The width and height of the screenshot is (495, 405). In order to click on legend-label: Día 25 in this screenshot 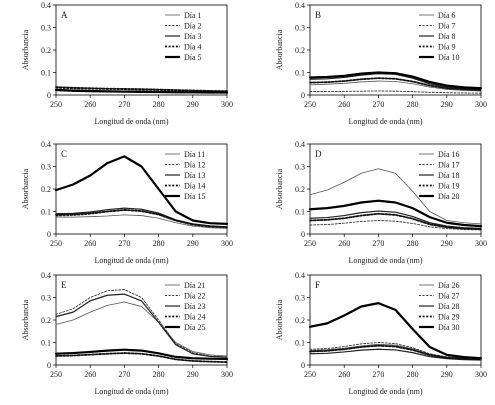, I will do `click(195, 327)`.